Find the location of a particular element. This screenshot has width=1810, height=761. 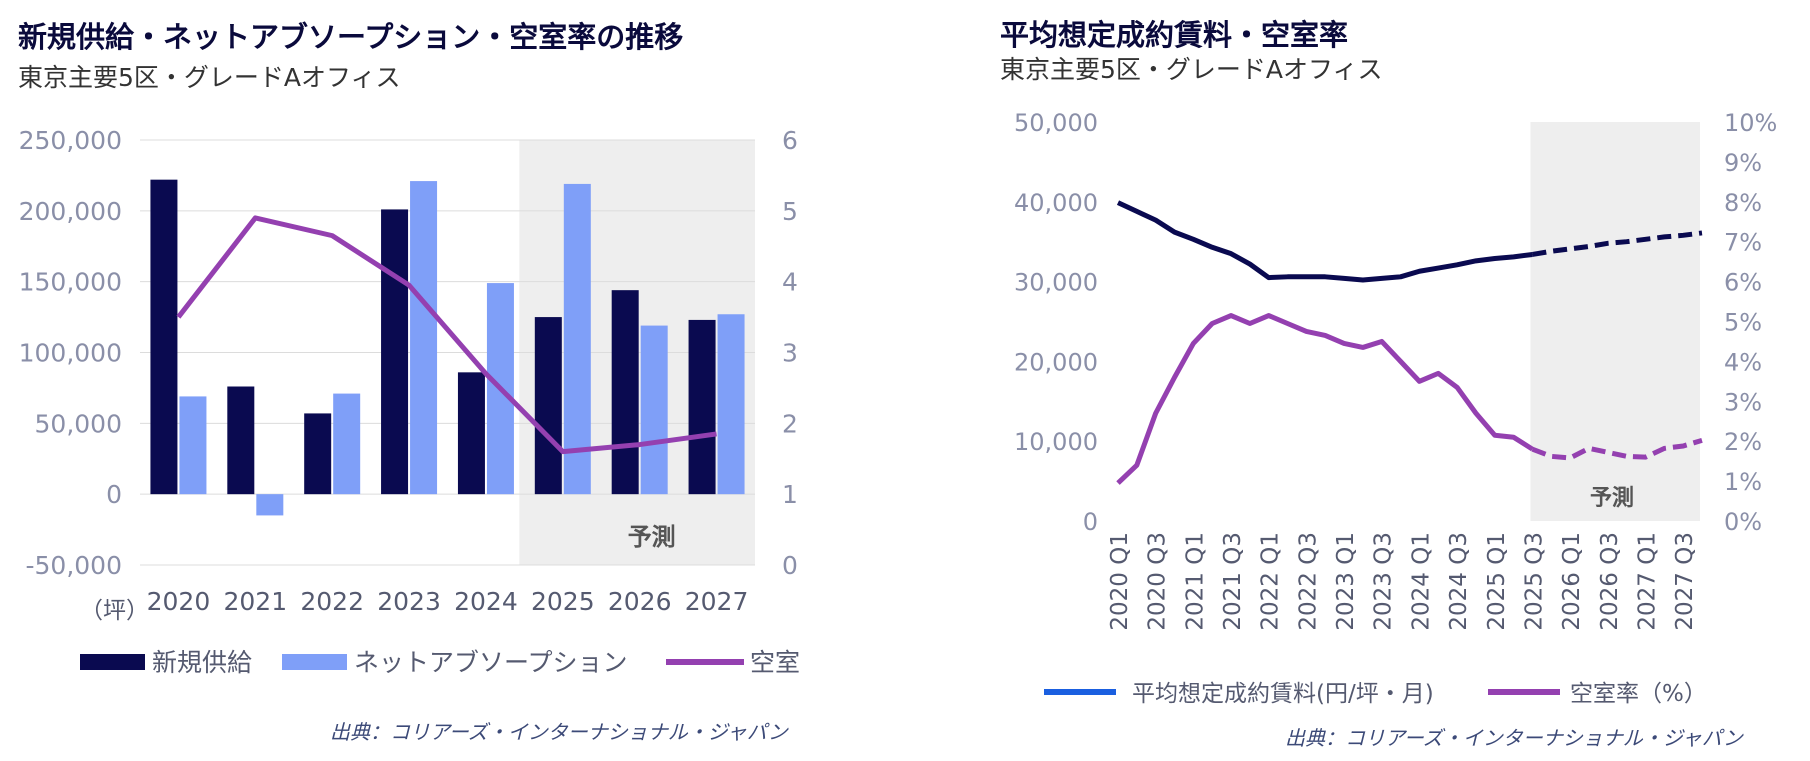

y-right-tick-label: 6.0% is located at coordinates (791, 140).